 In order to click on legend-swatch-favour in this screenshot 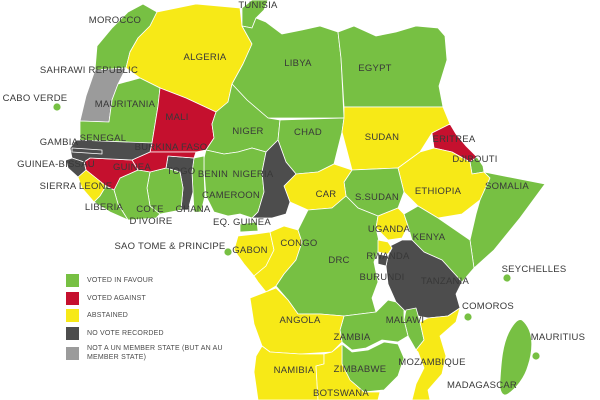, I will do `click(72, 280)`.